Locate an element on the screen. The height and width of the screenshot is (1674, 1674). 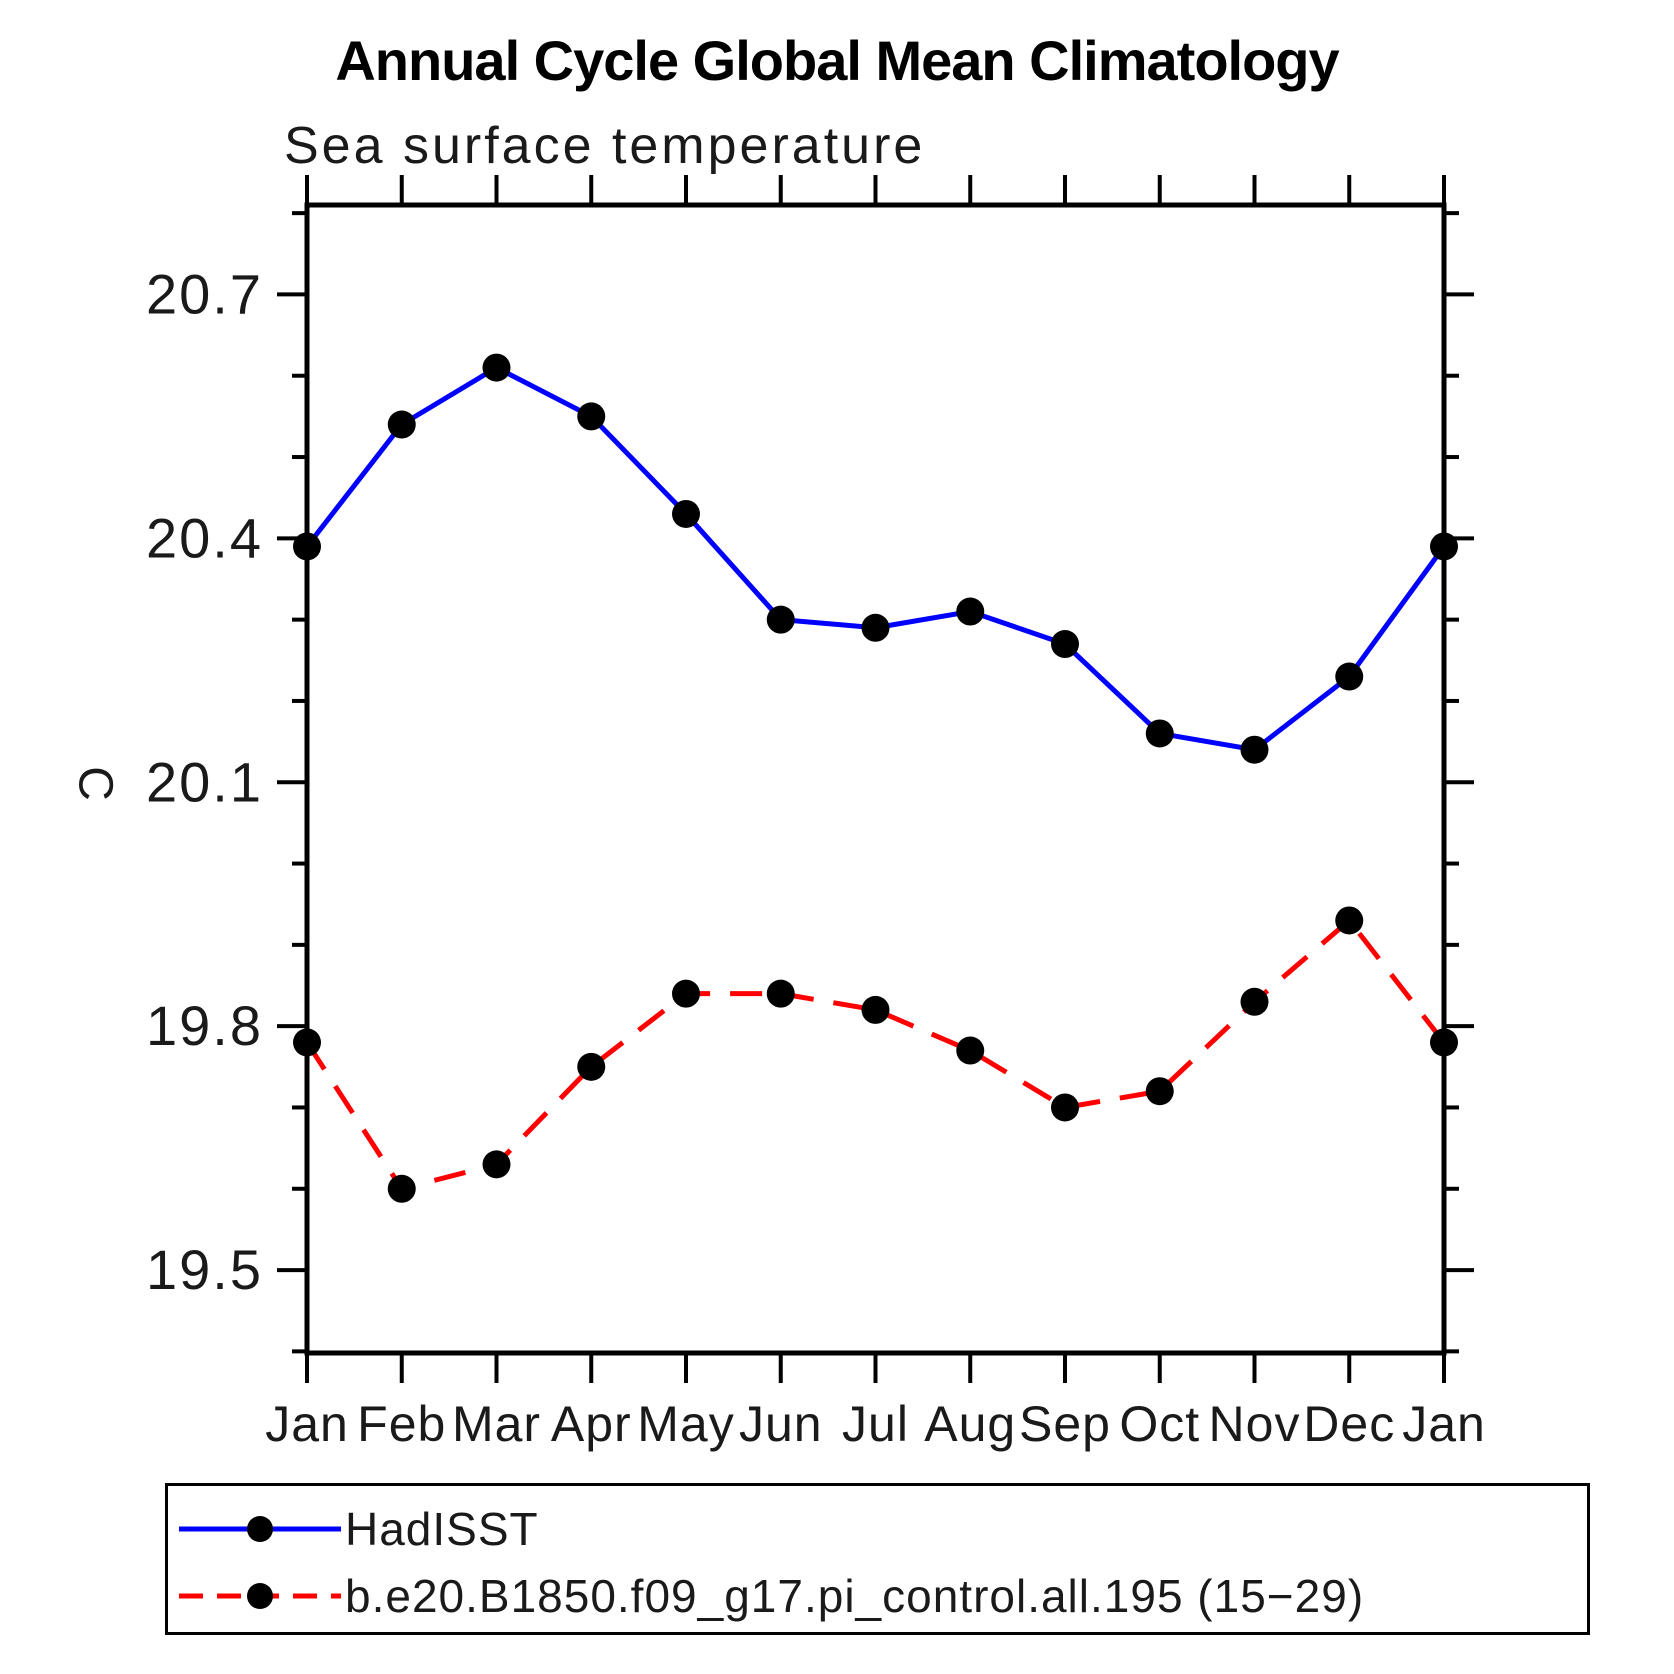
chart-title: Annual Cycle Global Mean Climatology is located at coordinates (837, 60).